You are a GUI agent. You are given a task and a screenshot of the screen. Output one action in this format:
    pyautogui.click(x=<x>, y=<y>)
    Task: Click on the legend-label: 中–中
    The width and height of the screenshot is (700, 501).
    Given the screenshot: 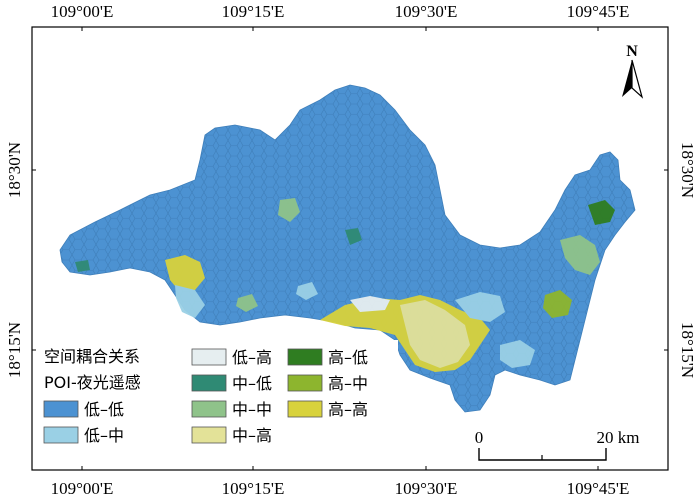 What is the action you would take?
    pyautogui.click(x=252, y=409)
    